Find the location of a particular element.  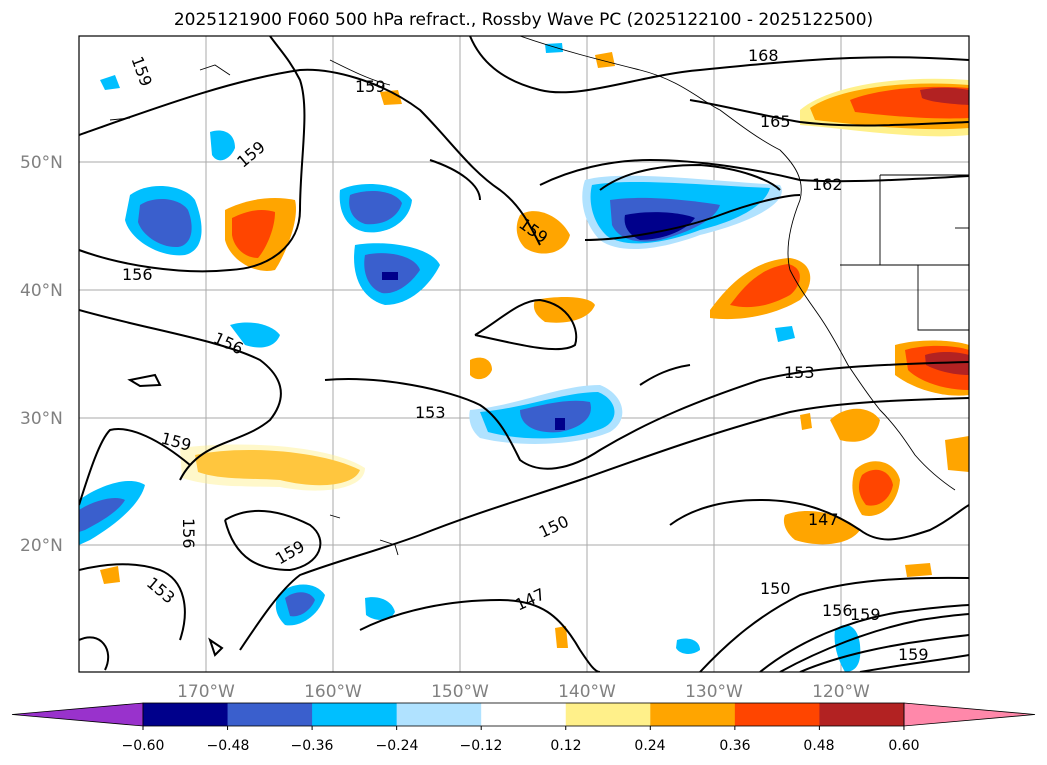

contour-label: 147 is located at coordinates (823, 519).